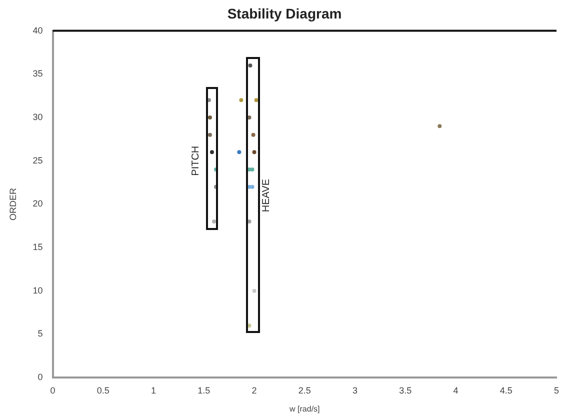  Describe the element at coordinates (40, 377) in the screenshot. I see `y-tick-label: 0` at that location.